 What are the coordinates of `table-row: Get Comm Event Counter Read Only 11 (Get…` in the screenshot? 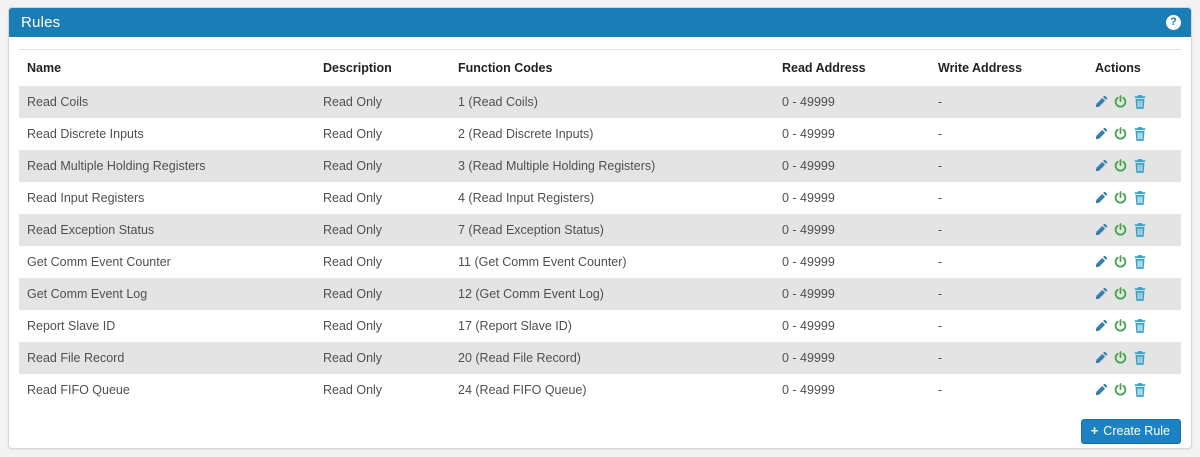 It's located at (600, 261).